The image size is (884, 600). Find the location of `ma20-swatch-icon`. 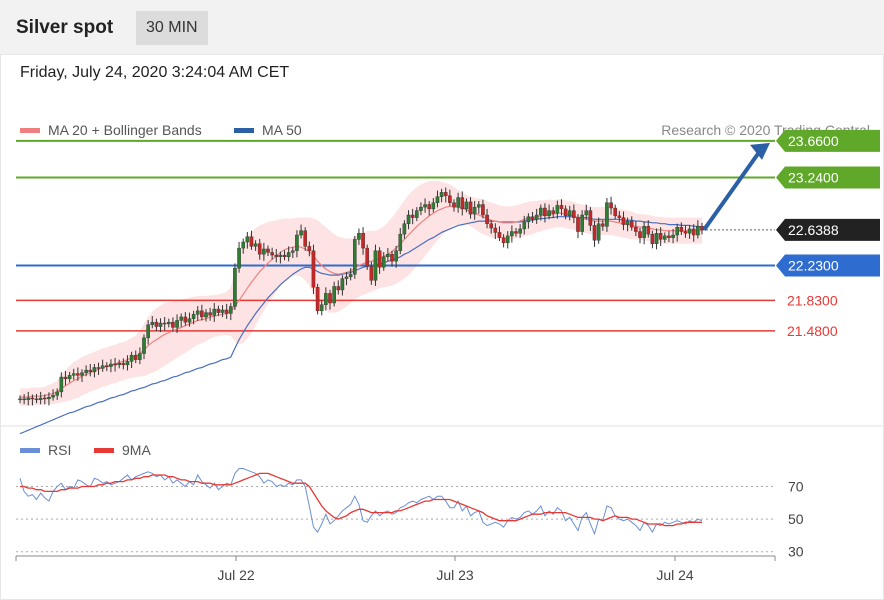

ma20-swatch-icon is located at coordinates (30, 130).